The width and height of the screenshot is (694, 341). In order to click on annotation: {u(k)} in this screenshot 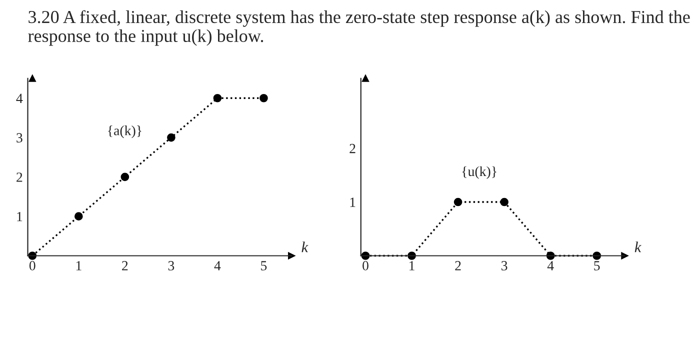, I will do `click(479, 172)`.